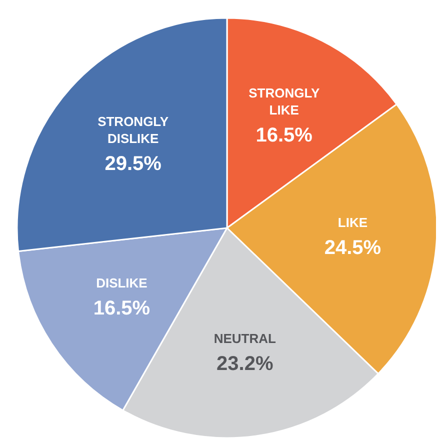  I want to click on slice-label: STRONGLY DISLIKE, so click(133, 130).